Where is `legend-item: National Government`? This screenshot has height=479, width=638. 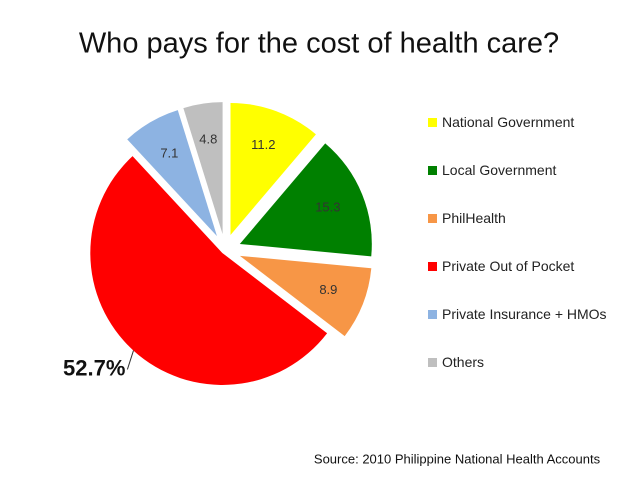 legend-item: National Government is located at coordinates (521, 134).